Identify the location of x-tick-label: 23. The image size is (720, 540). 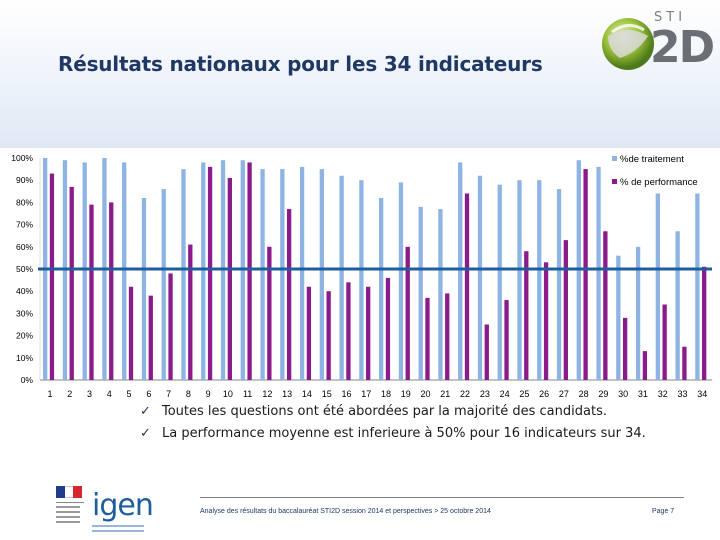
(485, 393).